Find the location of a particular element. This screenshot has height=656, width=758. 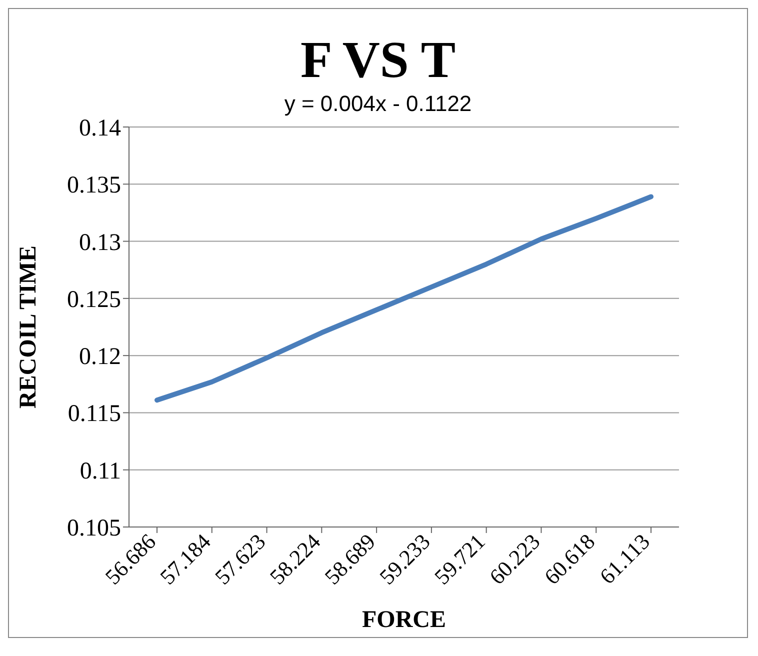

y-axis-title: RECOIL TIME is located at coordinates (29, 327).